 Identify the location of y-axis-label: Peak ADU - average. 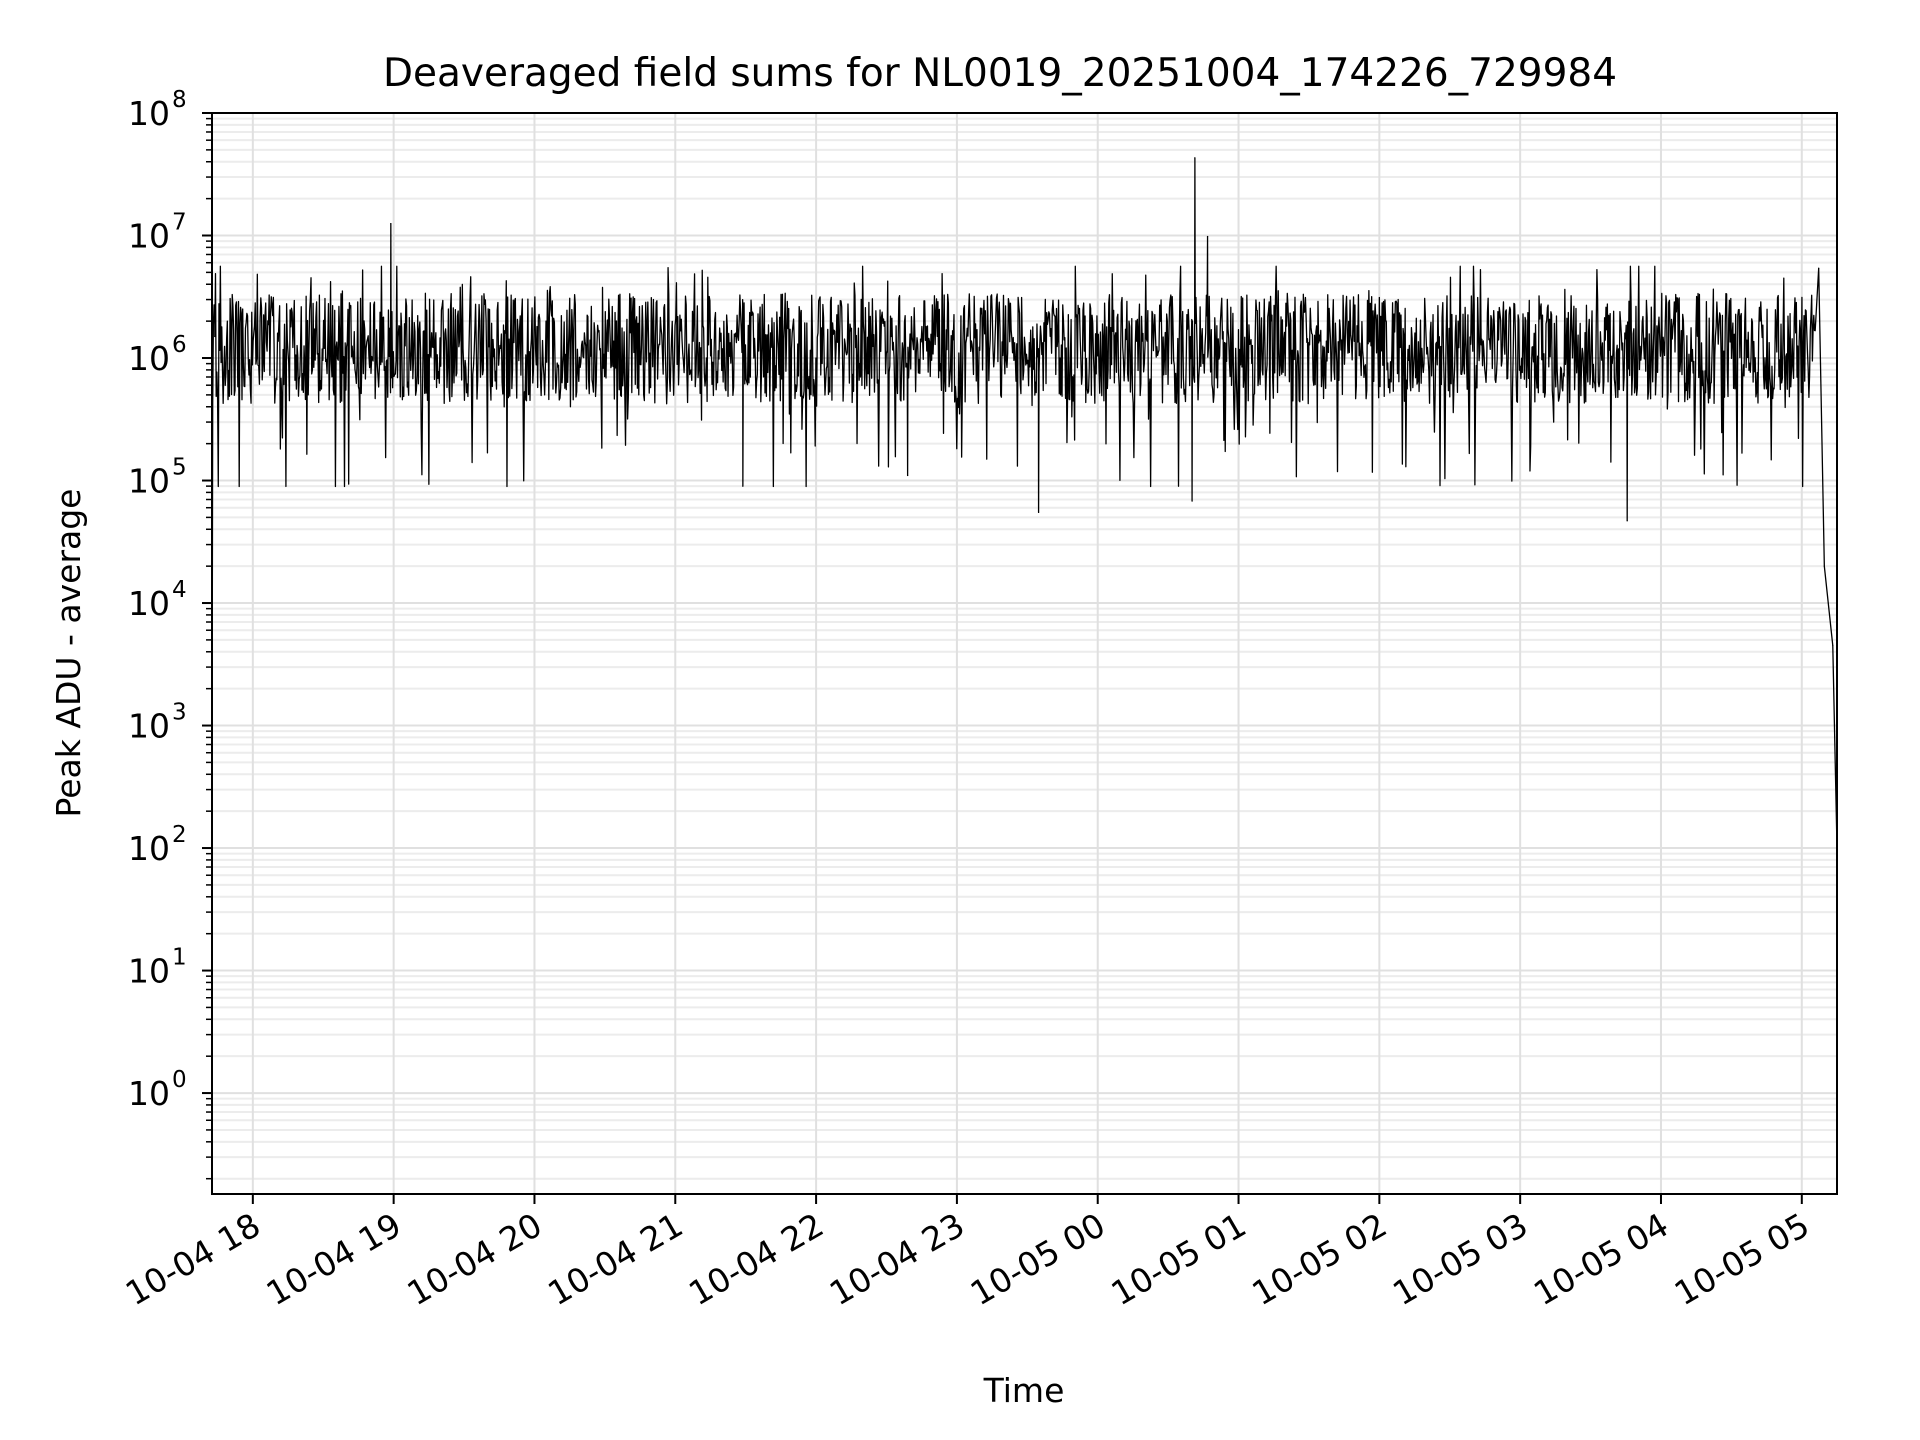
(68, 653).